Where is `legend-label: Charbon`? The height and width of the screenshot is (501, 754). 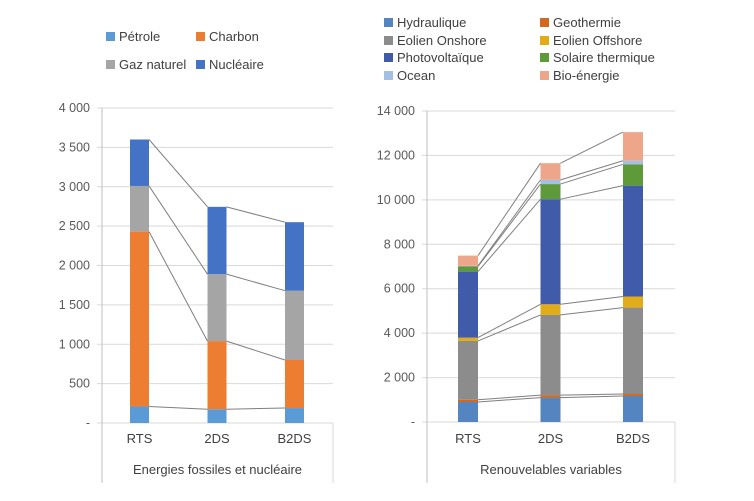 legend-label: Charbon is located at coordinates (234, 36).